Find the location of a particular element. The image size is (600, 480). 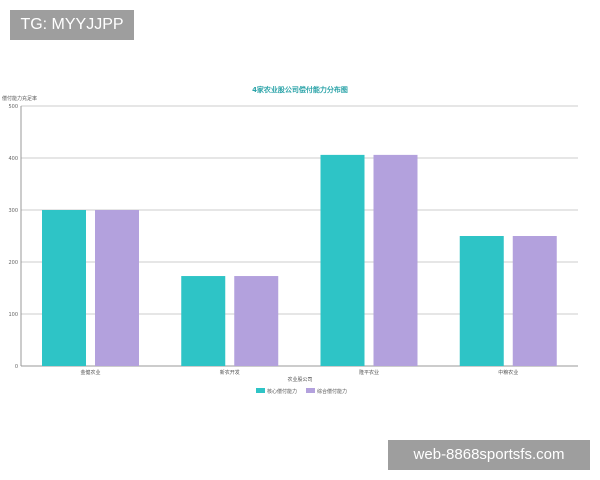

y-tick-label: 400 is located at coordinates (13, 159).